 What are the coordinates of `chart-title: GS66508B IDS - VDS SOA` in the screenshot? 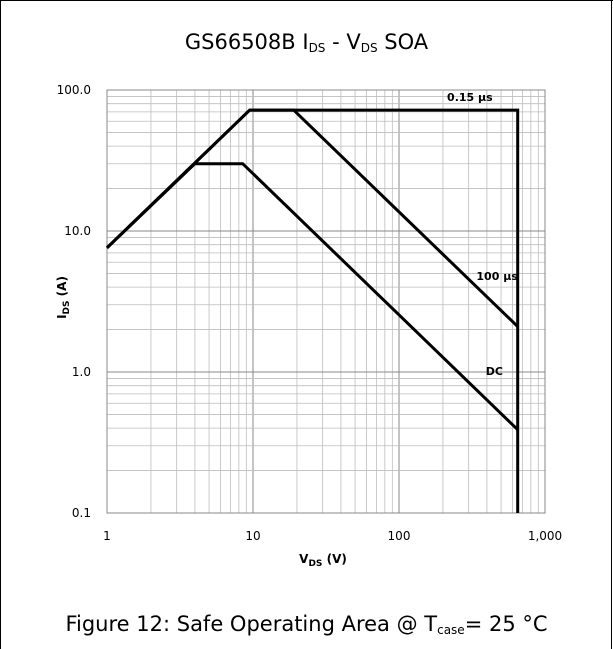 It's located at (306, 42).